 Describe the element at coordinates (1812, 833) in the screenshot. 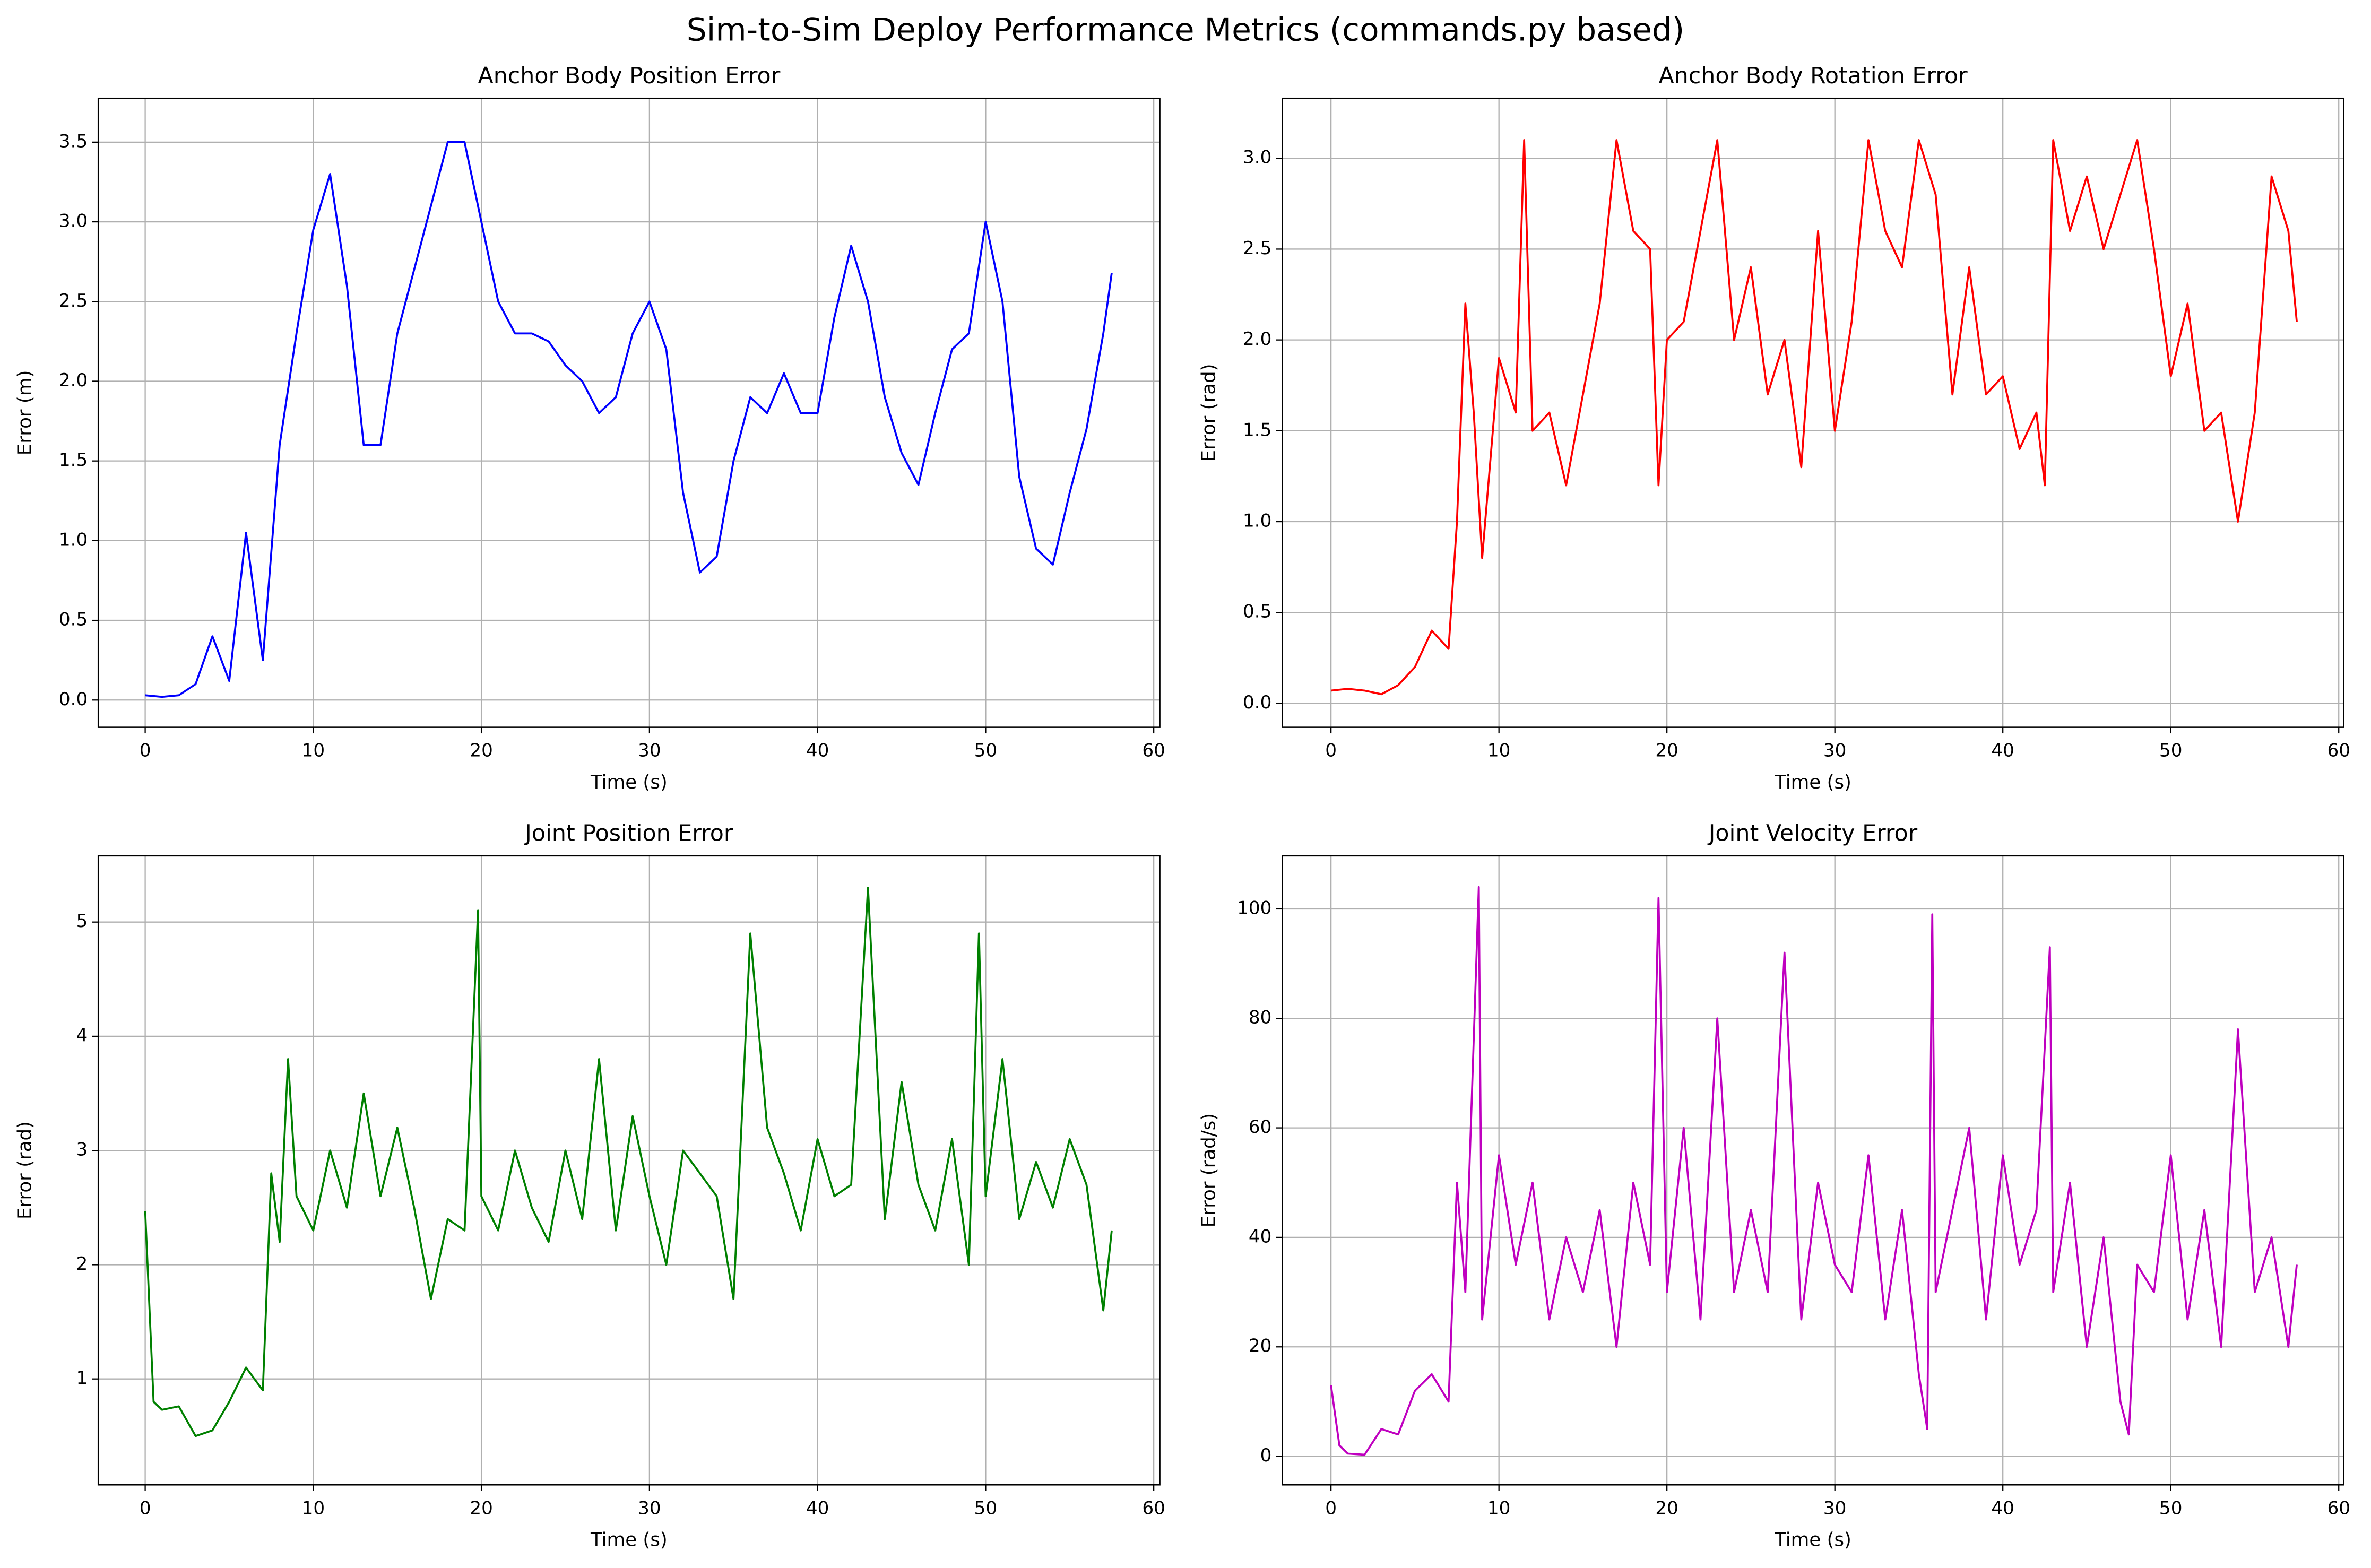

I see `chart-title: Joint Velocity Error` at that location.